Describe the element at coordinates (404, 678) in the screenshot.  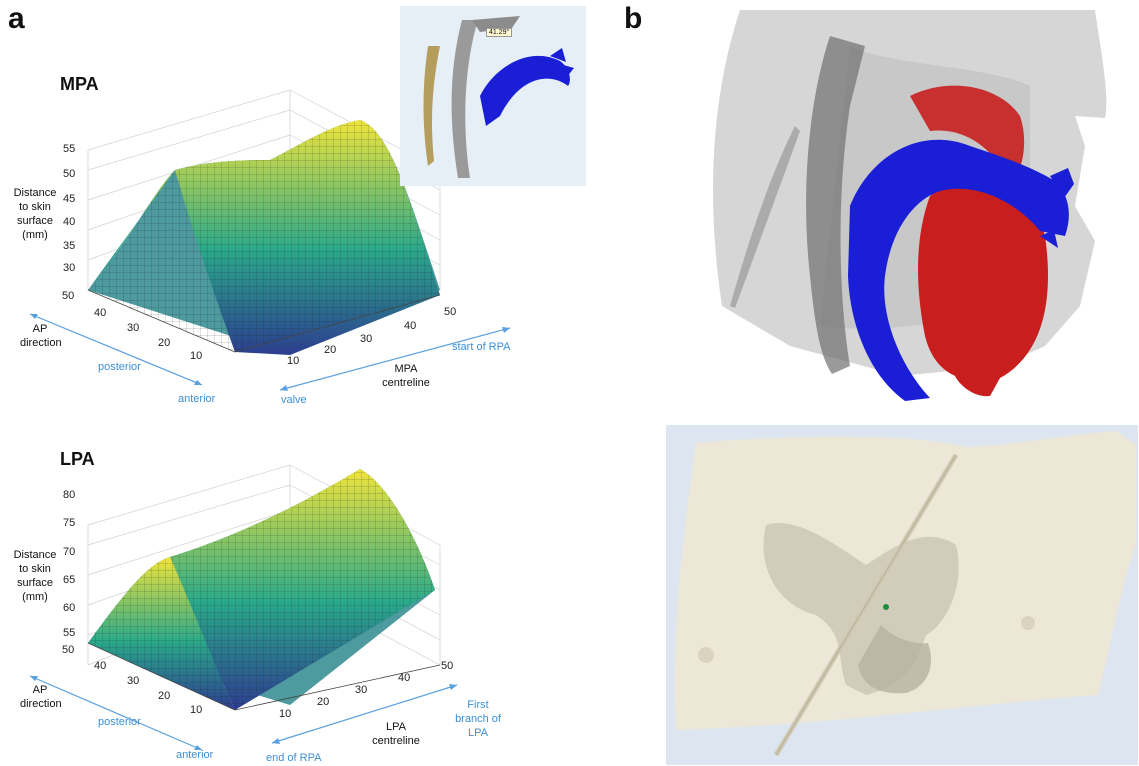
I see `lpa-centreline-tick: 40` at that location.